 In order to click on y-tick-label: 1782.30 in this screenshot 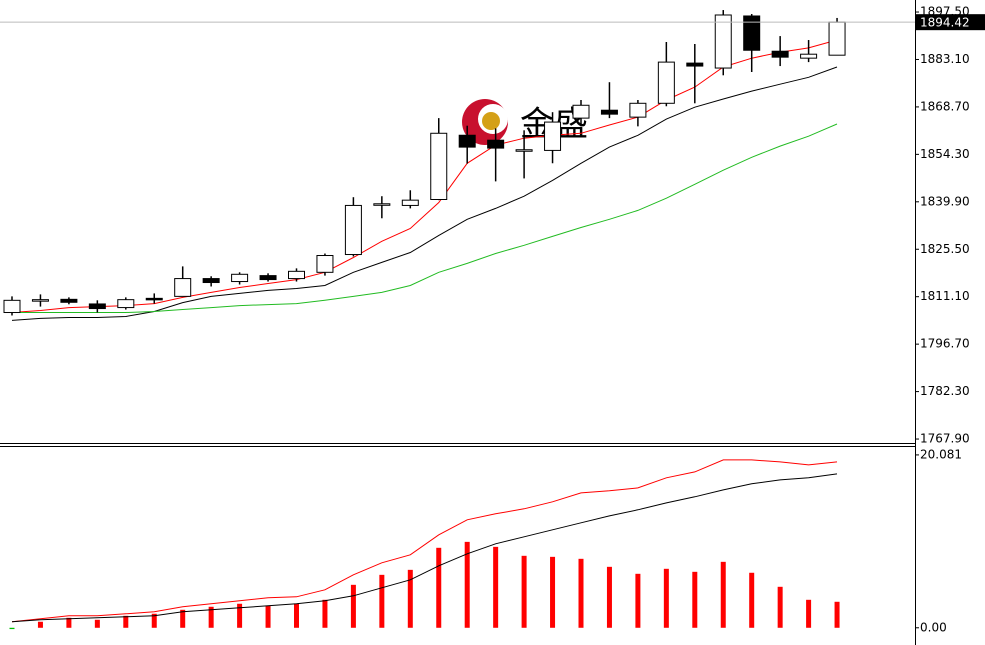, I will do `click(945, 391)`.